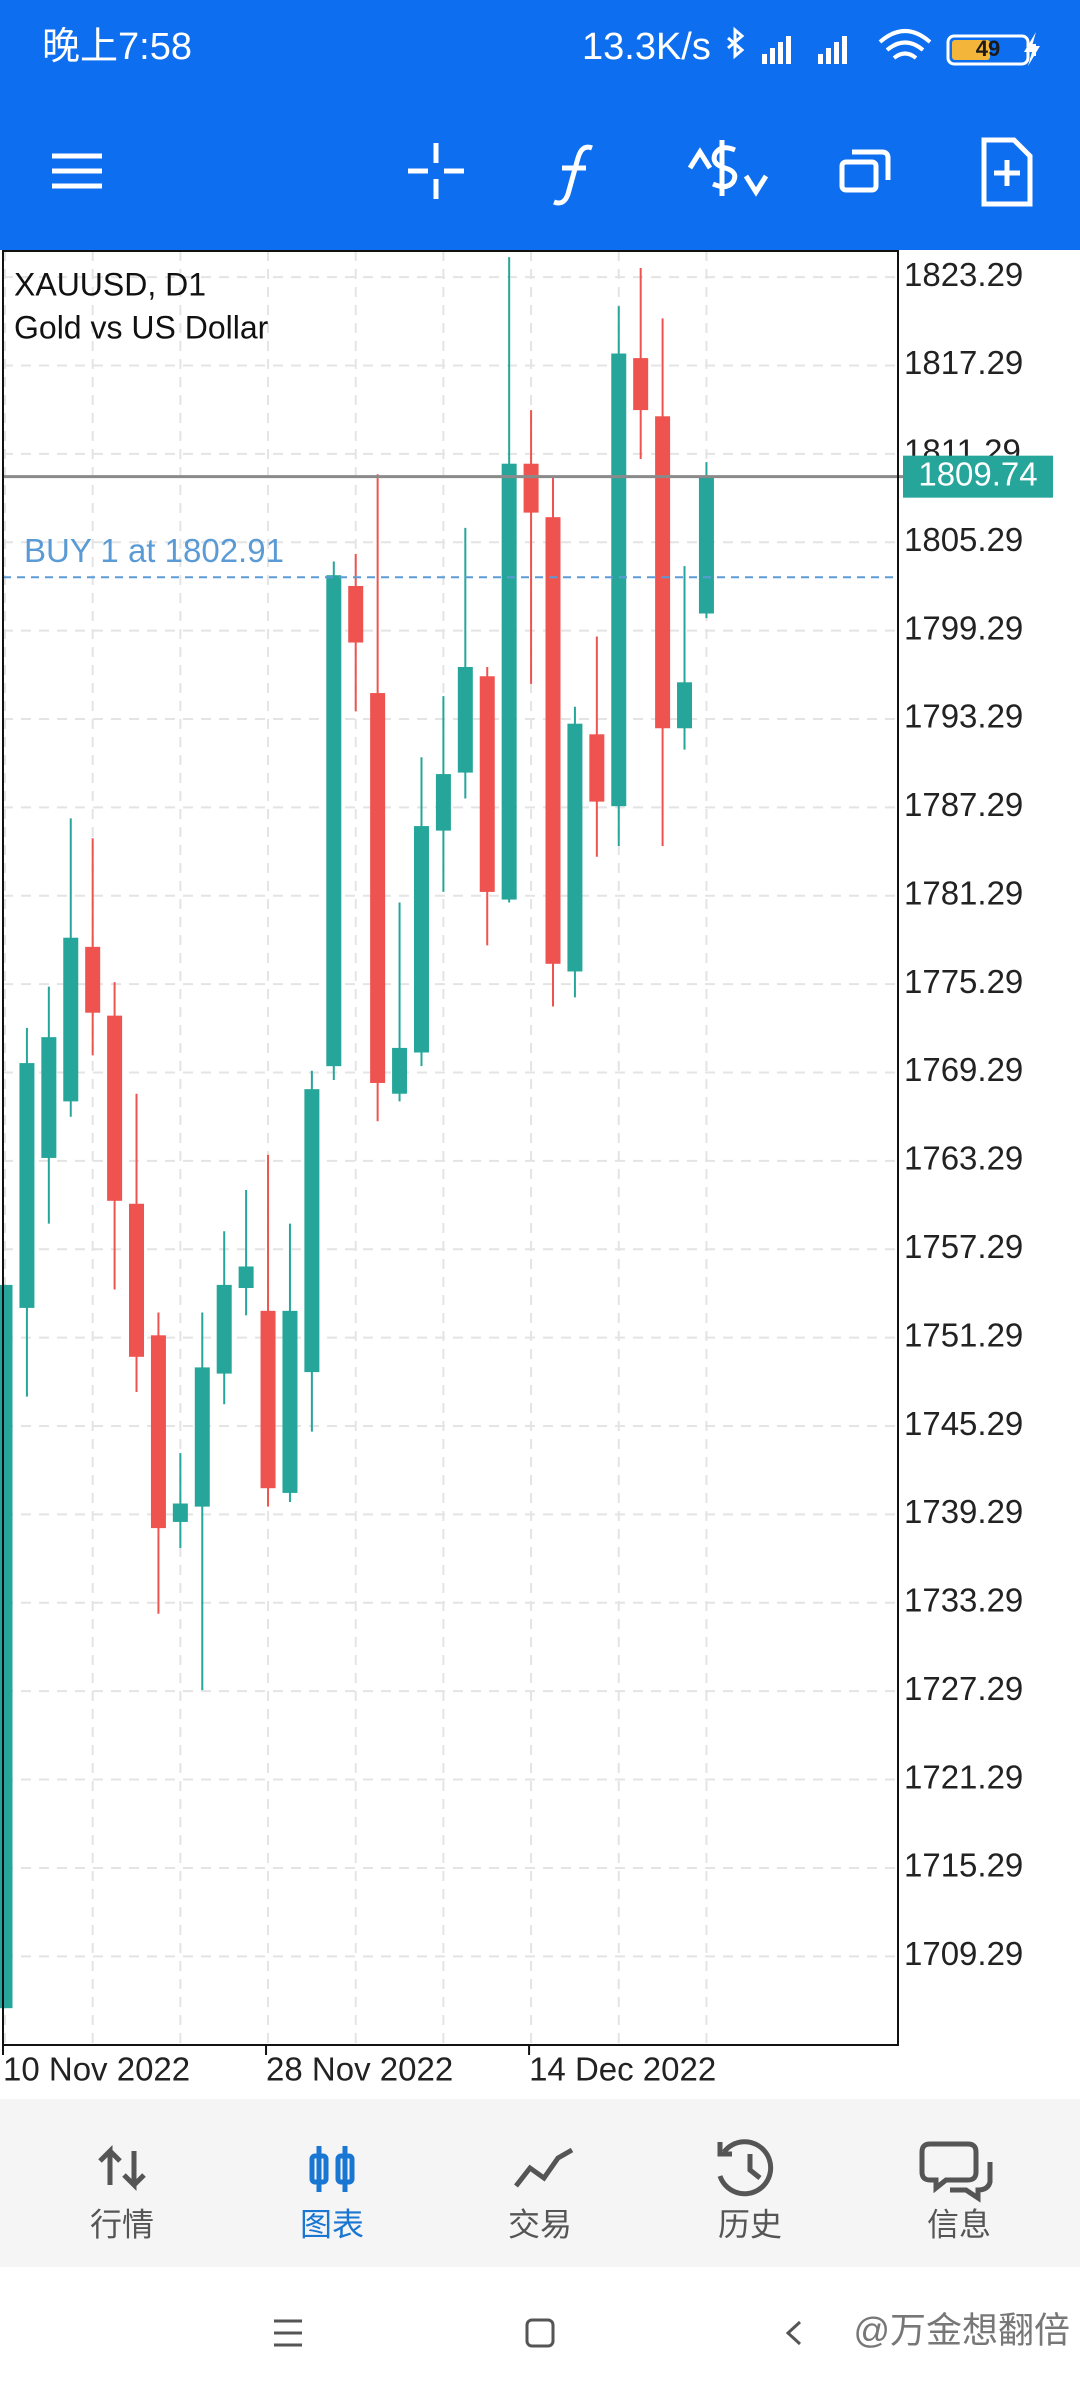  I want to click on nav-label: 历史, so click(750, 2224).